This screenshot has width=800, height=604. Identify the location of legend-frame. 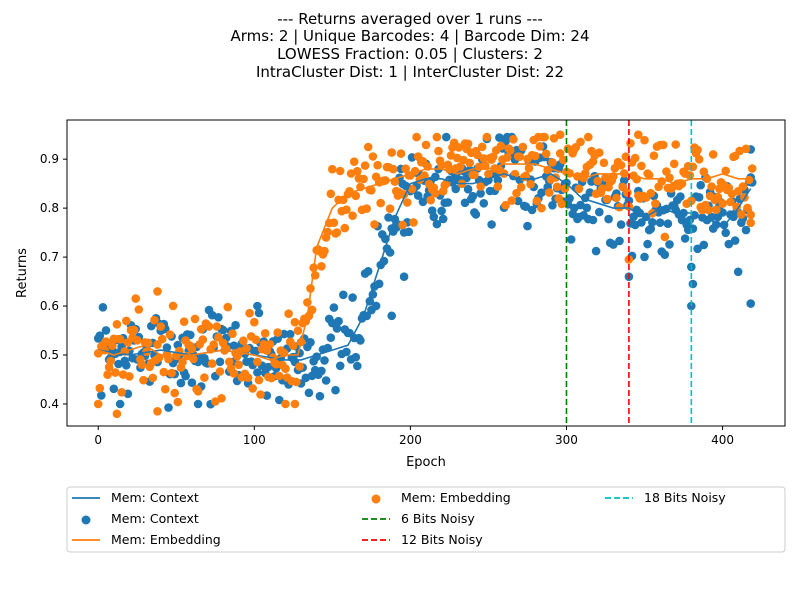
(426, 519).